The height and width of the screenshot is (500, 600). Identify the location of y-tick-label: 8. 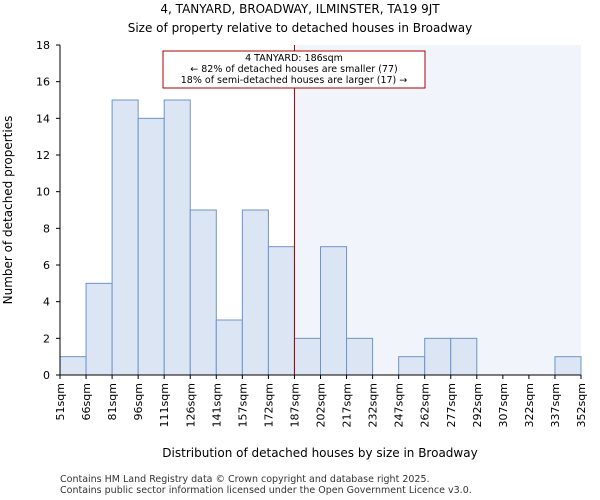
(46, 228).